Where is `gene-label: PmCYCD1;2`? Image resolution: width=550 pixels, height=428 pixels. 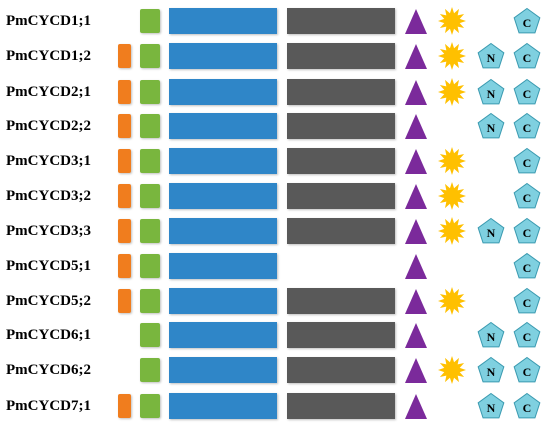
gene-label: PmCYCD1;2 is located at coordinates (48, 56).